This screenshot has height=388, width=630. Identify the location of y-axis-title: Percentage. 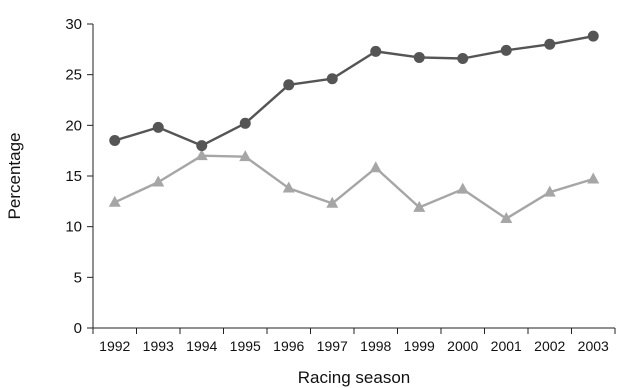
(14, 176).